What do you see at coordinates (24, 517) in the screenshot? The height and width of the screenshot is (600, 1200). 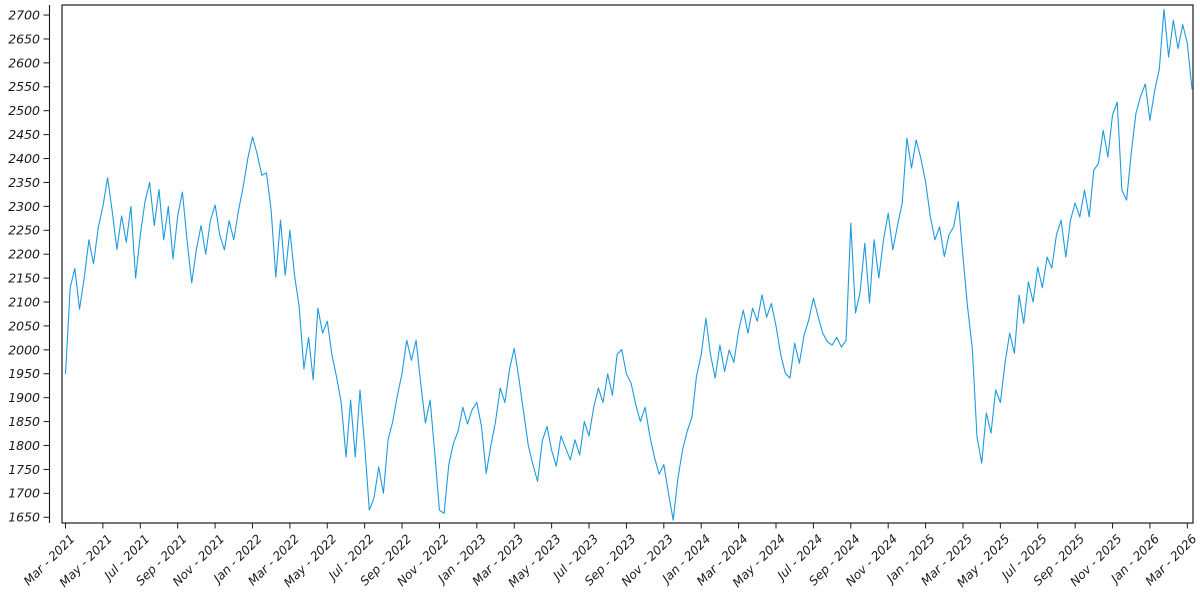 I see `y-tick-label: 1650` at bounding box center [24, 517].